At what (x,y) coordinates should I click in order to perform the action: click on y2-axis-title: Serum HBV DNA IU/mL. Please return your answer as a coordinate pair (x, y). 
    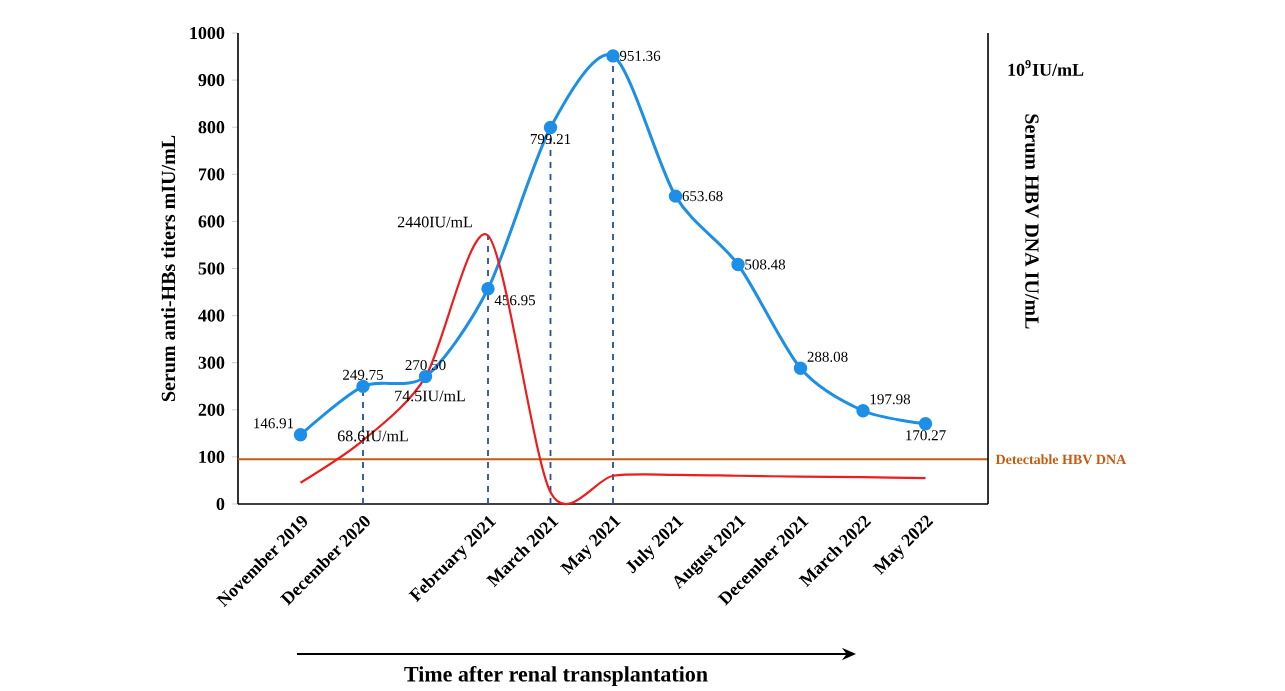
    Looking at the image, I should click on (1032, 221).